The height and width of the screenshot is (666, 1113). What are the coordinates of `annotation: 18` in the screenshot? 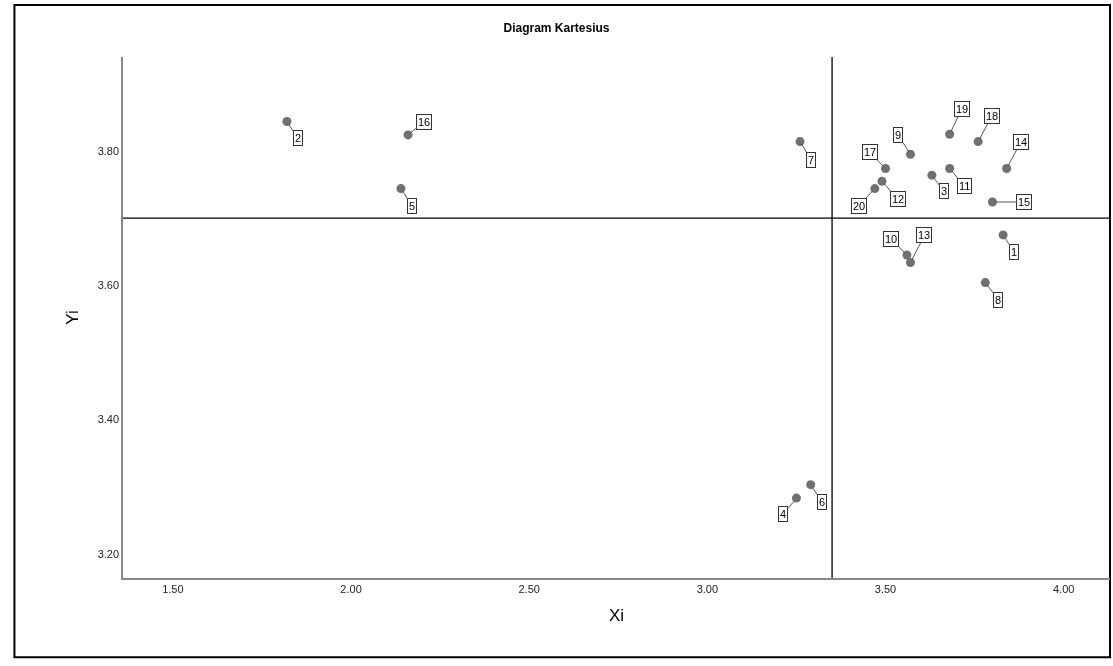 It's located at (992, 116).